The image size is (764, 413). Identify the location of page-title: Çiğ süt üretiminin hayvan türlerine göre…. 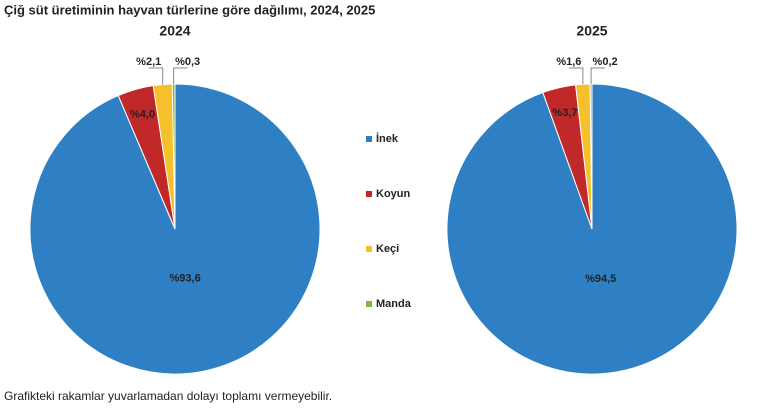
(189, 9).